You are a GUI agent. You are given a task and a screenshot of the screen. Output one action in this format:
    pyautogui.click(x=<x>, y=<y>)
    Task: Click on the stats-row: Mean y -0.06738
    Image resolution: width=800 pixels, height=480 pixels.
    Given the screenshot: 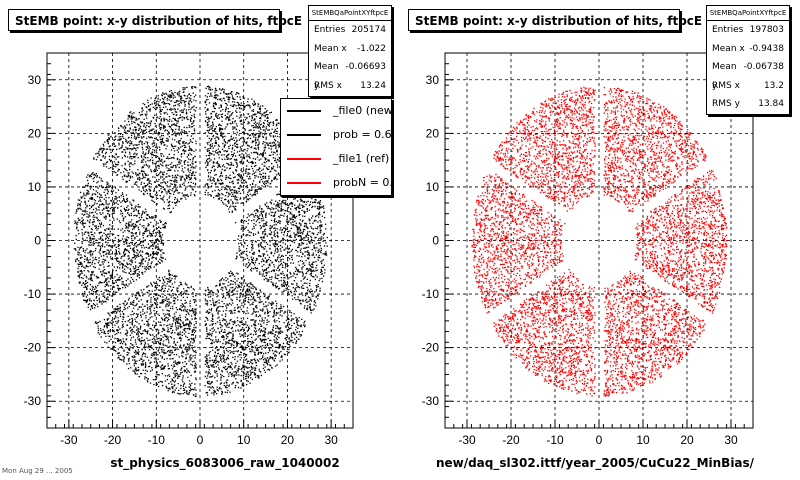 What is the action you would take?
    pyautogui.click(x=748, y=74)
    